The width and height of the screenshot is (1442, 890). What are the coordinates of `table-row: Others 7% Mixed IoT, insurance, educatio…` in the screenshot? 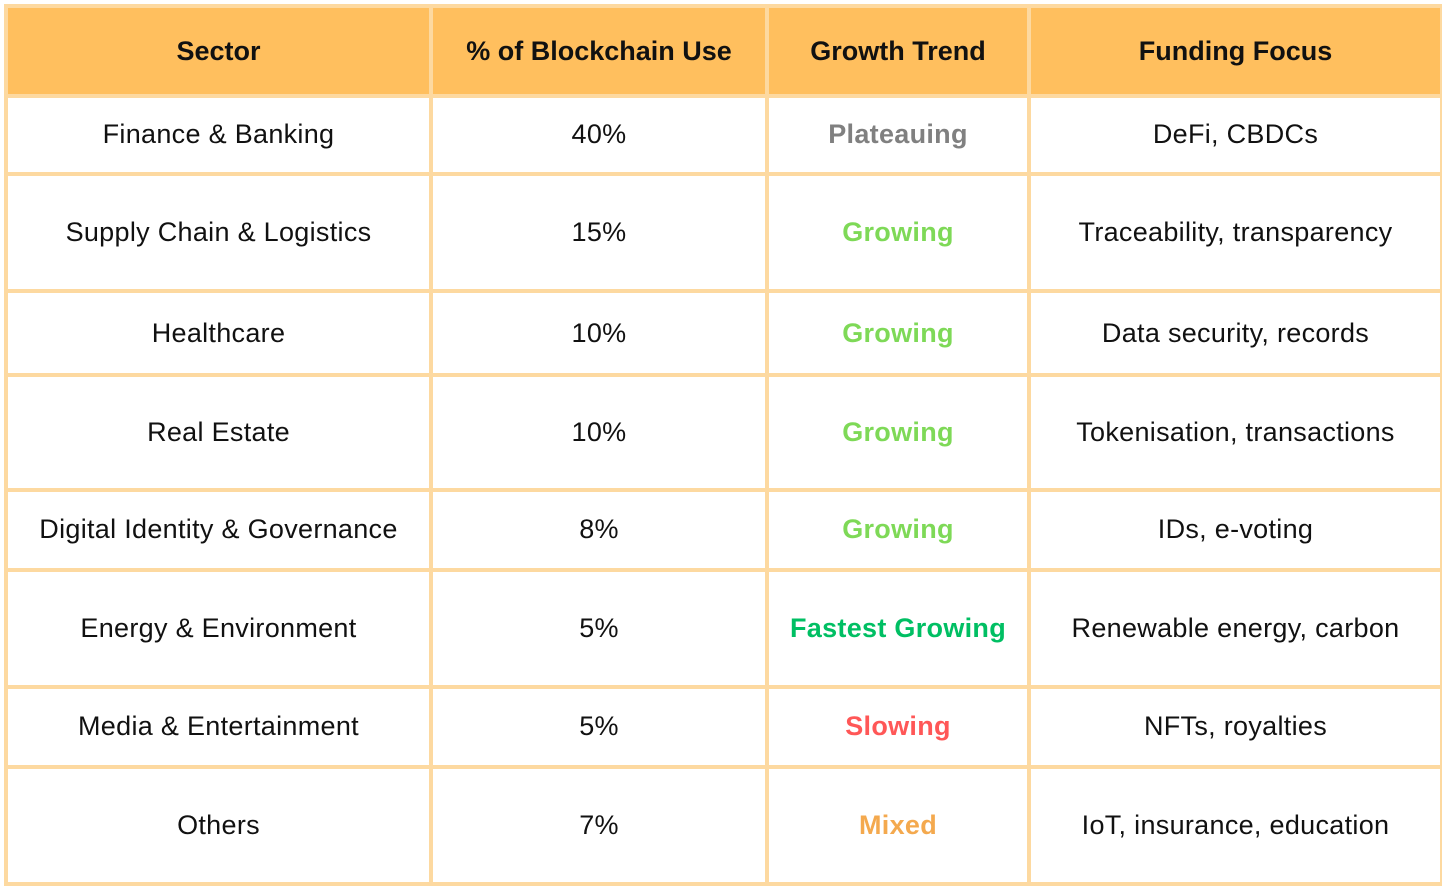 It's located at (723, 825).